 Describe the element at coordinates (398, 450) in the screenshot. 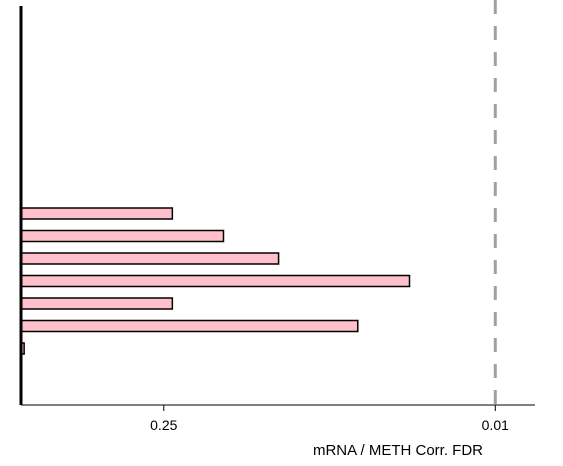

I see `x-axis-label: mRNA / METH Corr. FDR` at that location.